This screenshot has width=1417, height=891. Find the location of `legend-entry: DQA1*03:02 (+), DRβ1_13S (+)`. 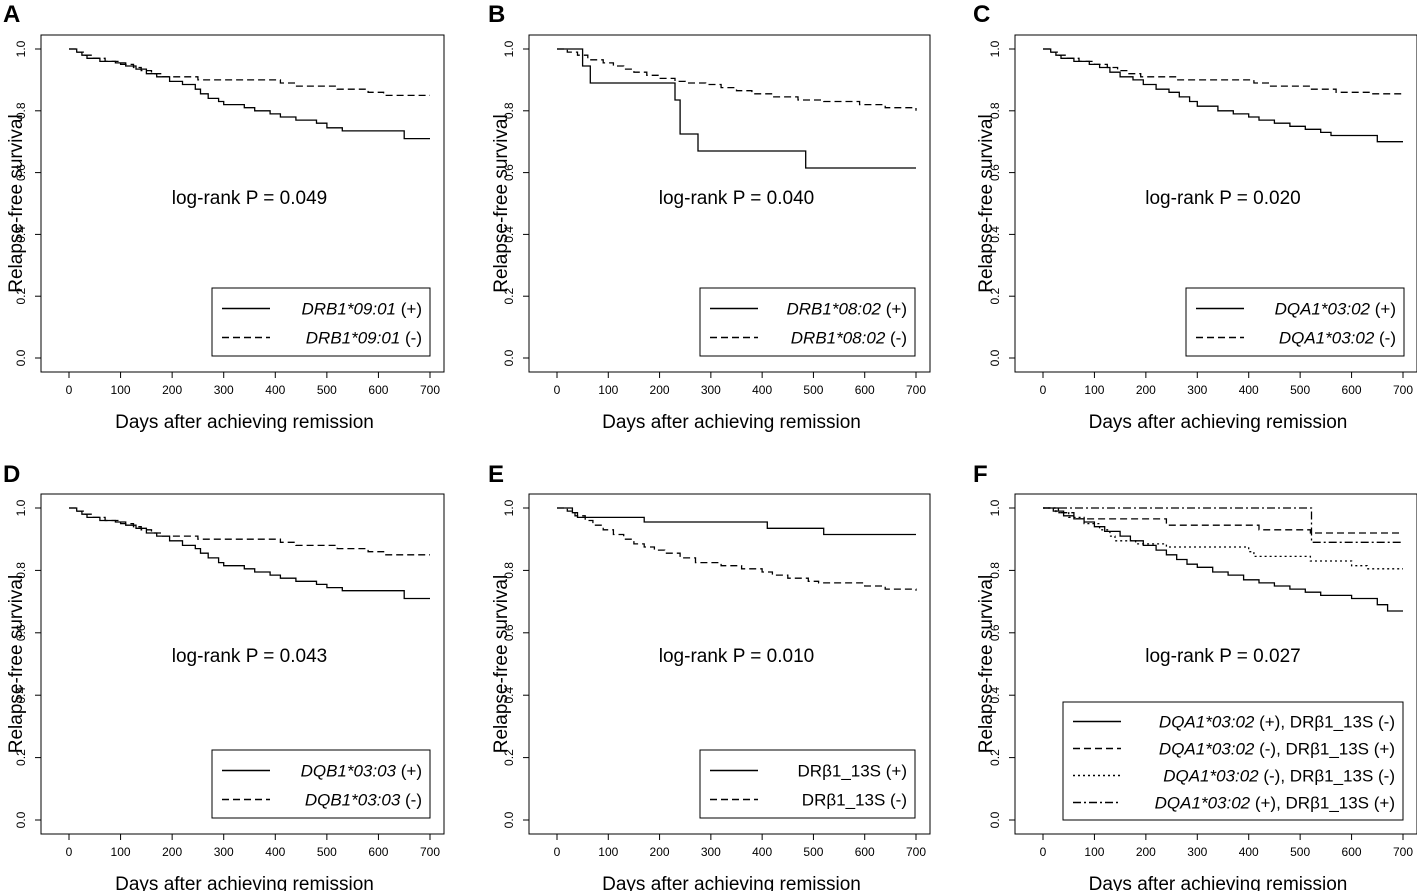

legend-entry: DQA1*03:02 (+), DRβ1_13S (+) is located at coordinates (1275, 803).